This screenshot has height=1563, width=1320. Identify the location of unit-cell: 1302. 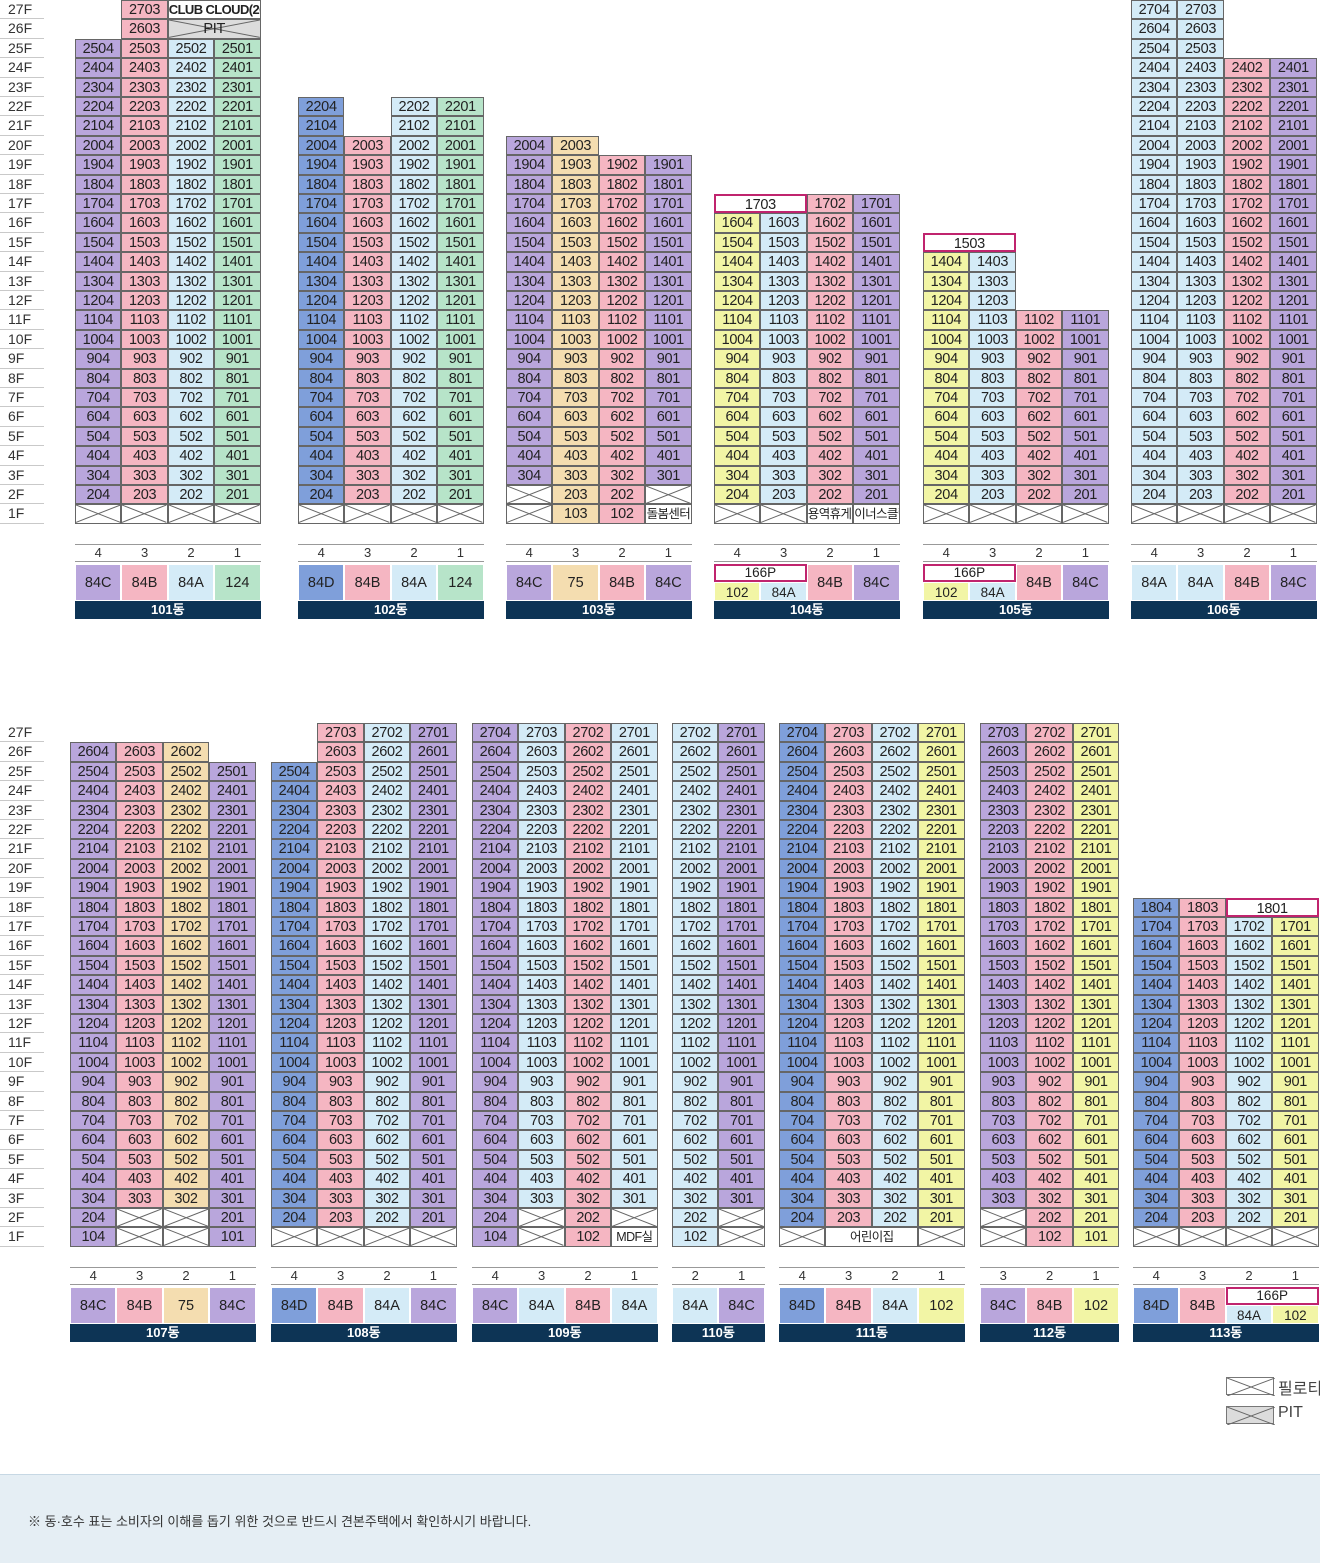
(186, 1004).